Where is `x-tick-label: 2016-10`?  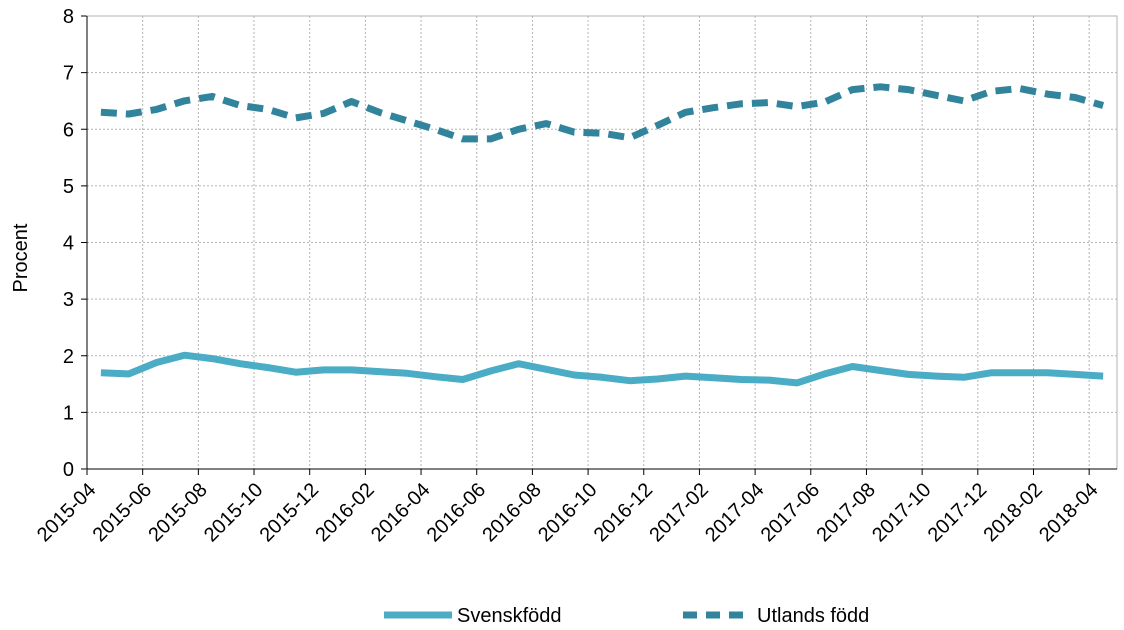 x-tick-label: 2016-10 is located at coordinates (567, 512).